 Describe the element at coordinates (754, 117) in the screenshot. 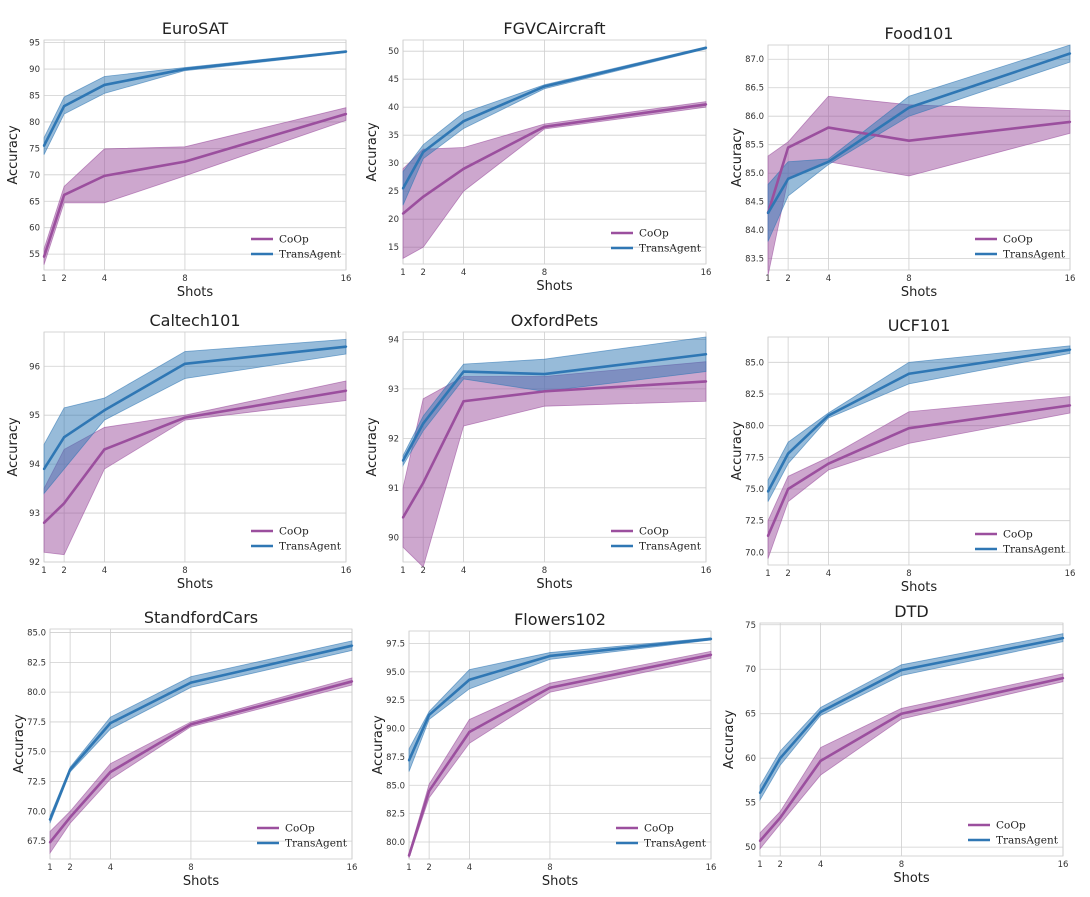

I see `y-tick-label: 86.0` at that location.